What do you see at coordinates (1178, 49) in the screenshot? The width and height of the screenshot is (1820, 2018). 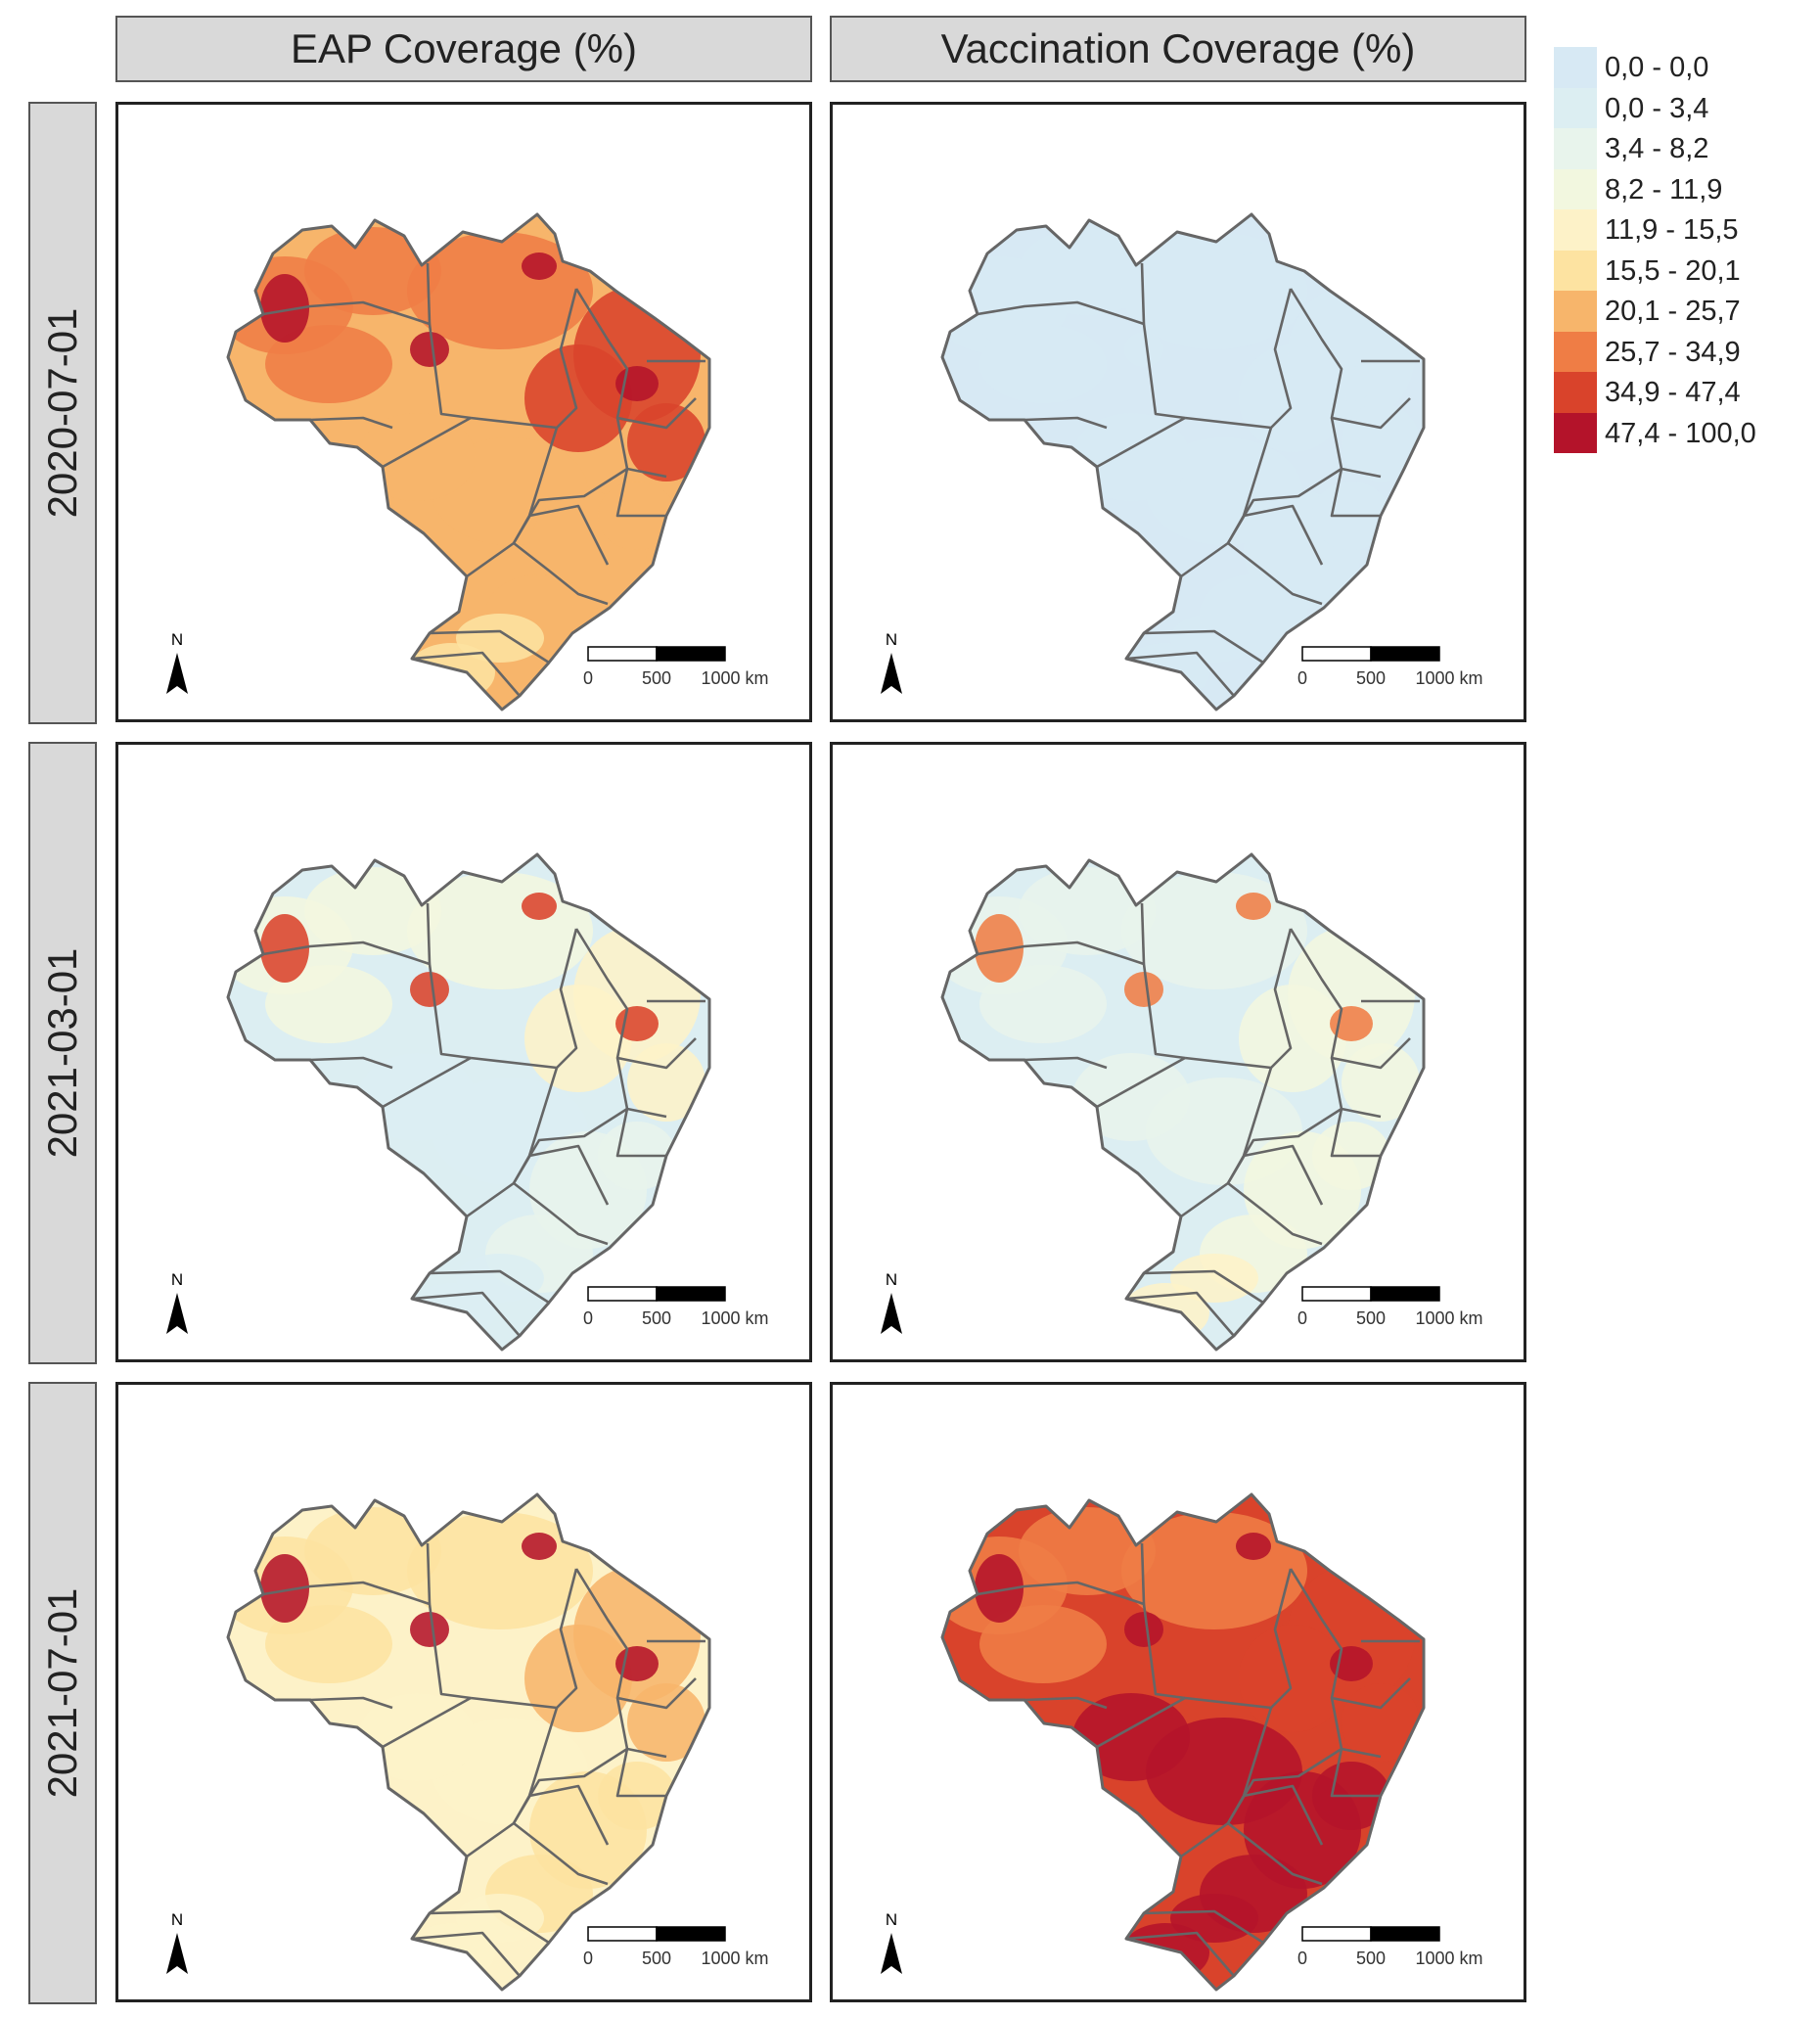 I see `column-header-vaccination: Vaccination Coverage (%)` at bounding box center [1178, 49].